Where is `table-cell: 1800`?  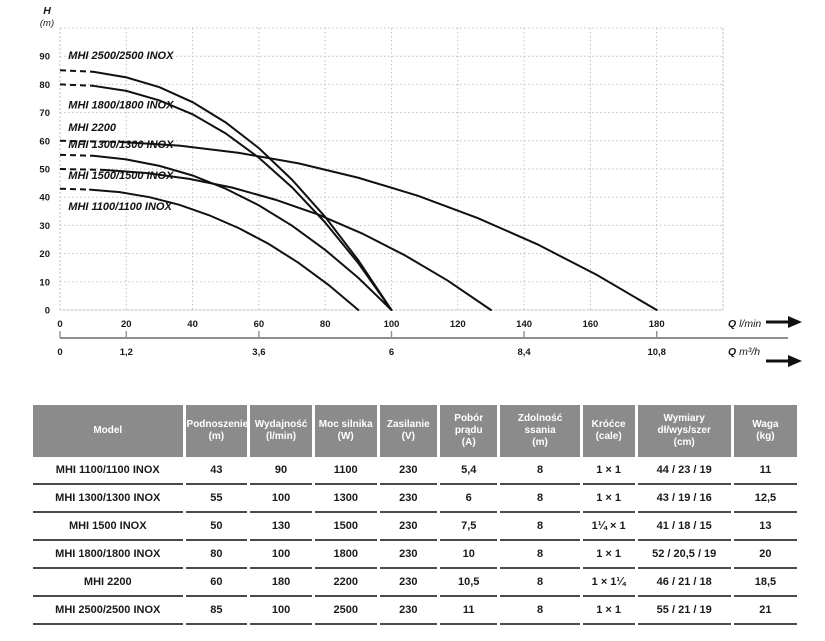
table-cell: 1800 is located at coordinates (345, 555).